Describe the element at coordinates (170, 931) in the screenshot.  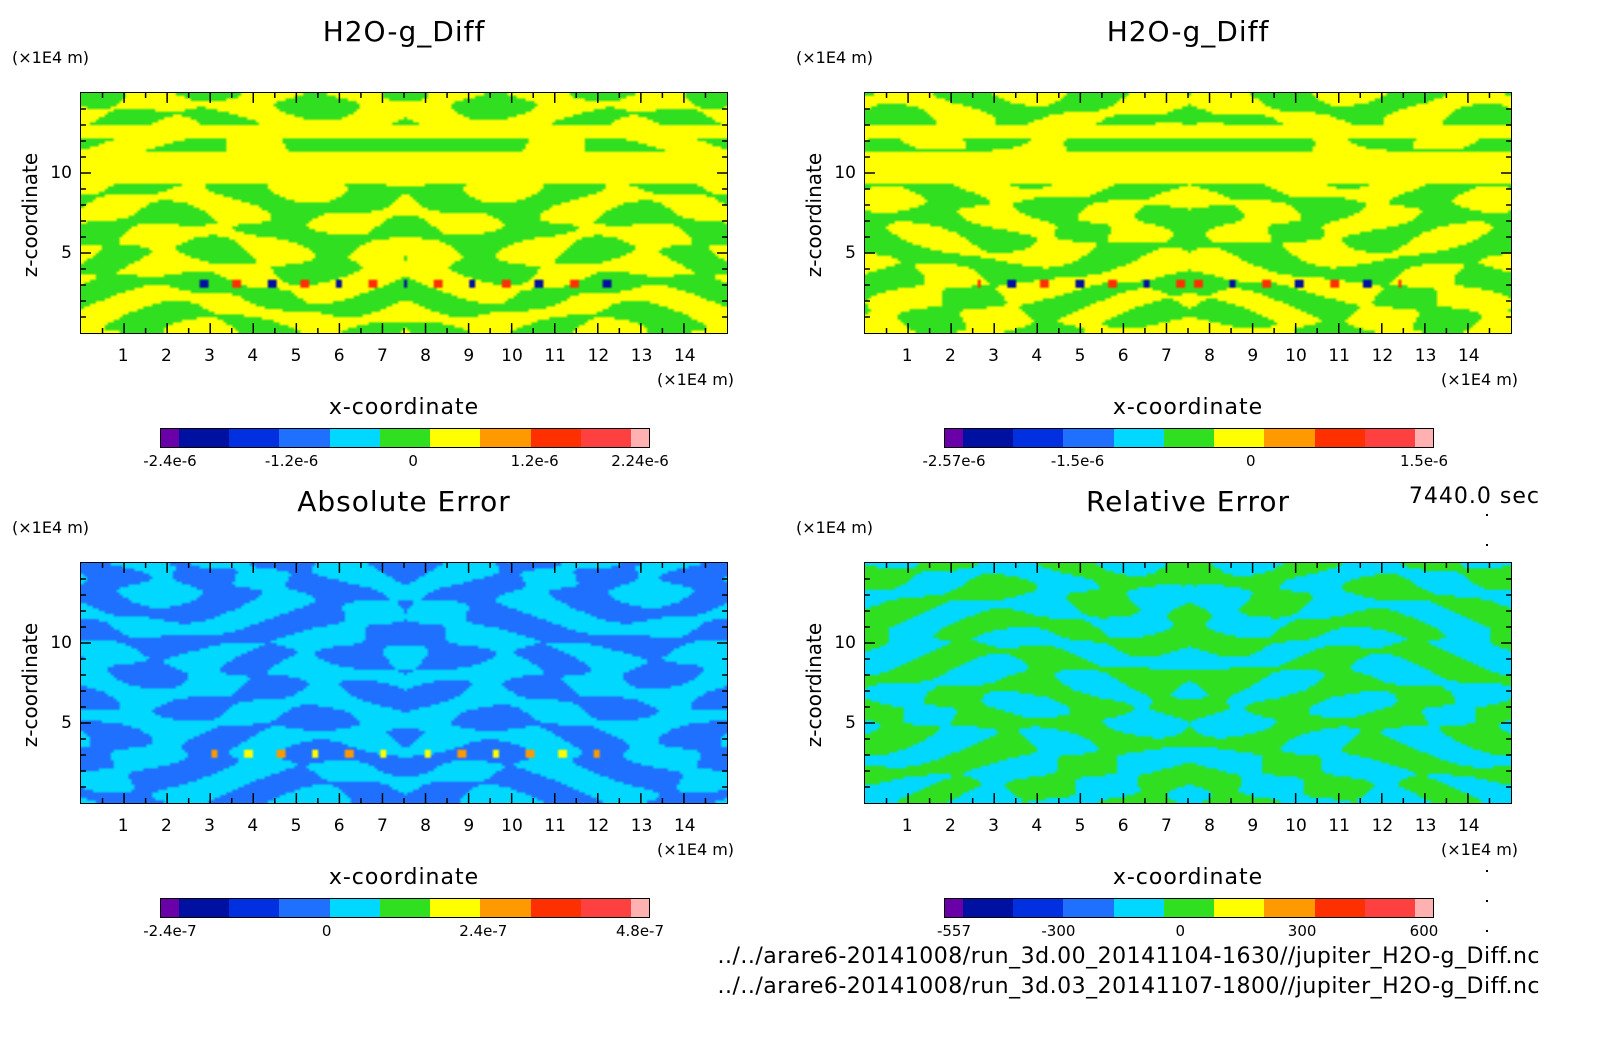
I see `colorbar-label: -2.4e-7` at that location.